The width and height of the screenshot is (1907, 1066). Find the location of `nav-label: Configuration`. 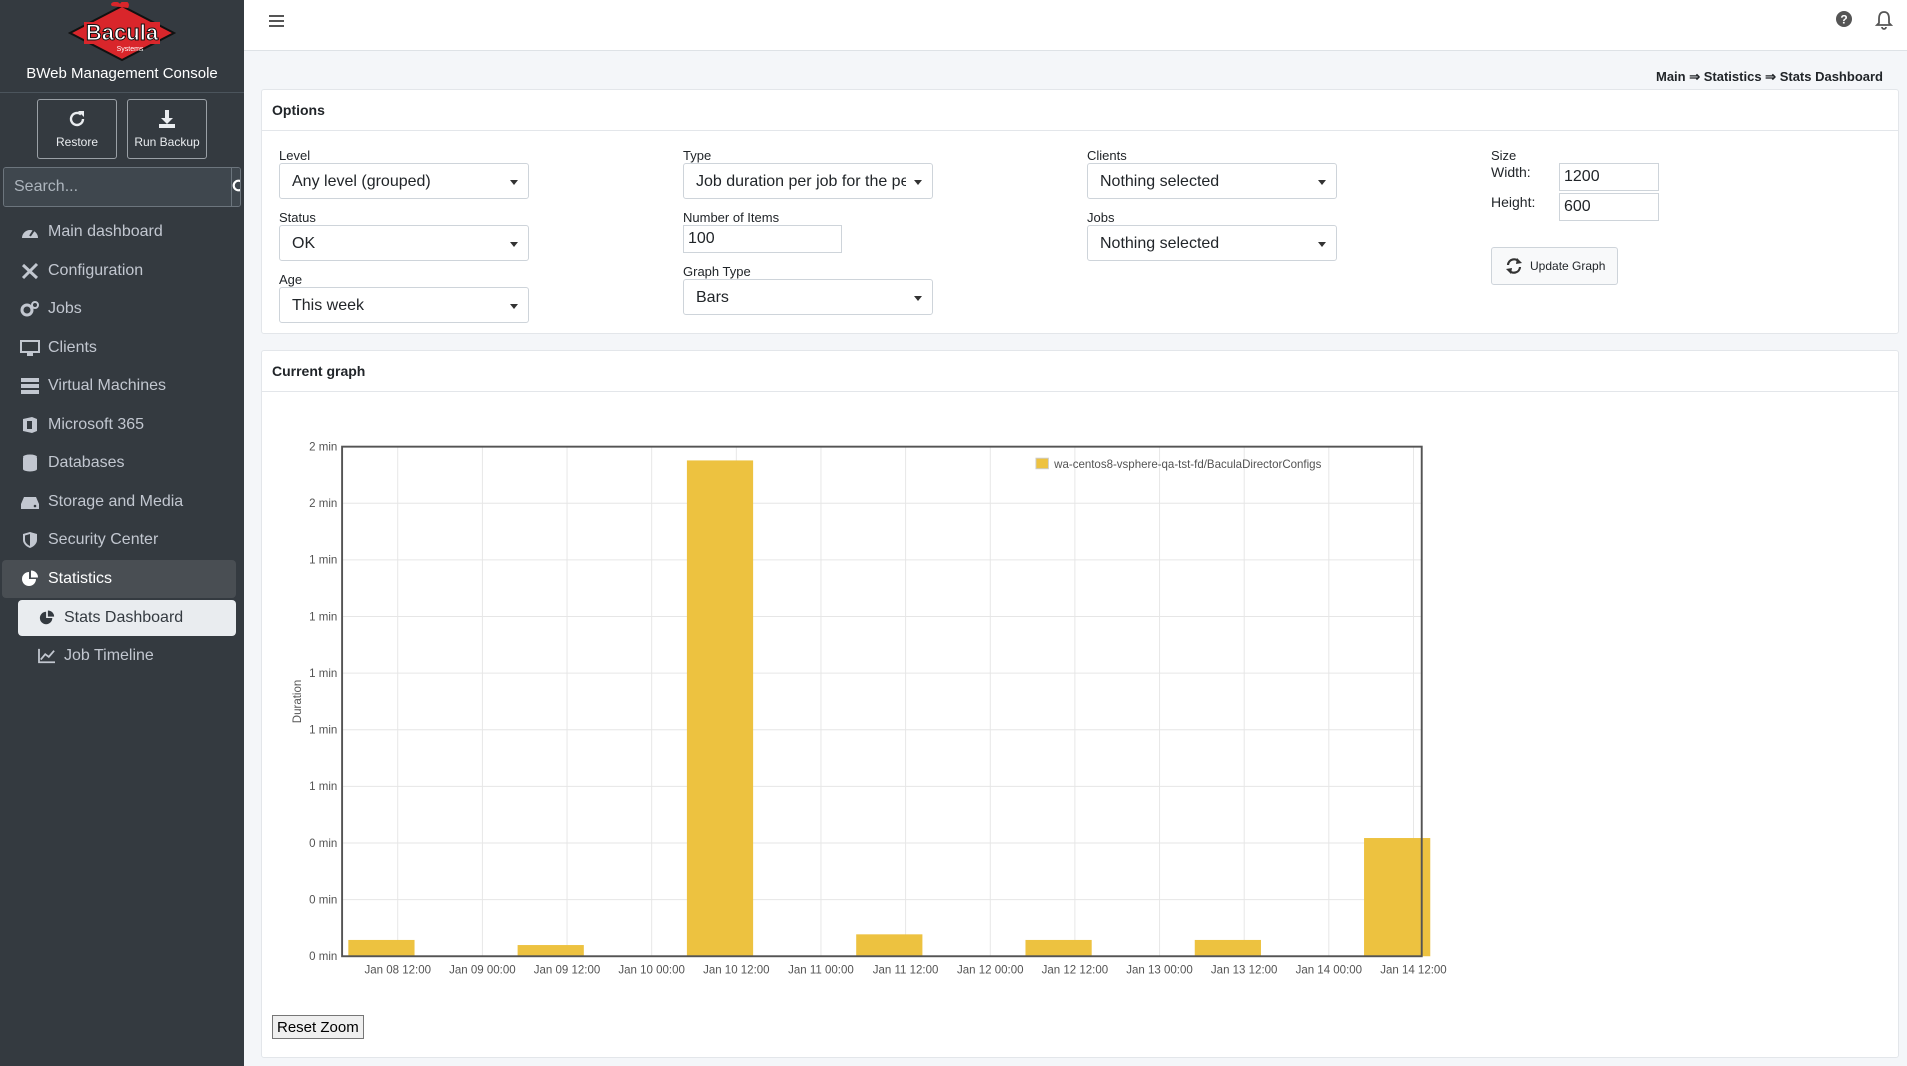

nav-label: Configuration is located at coordinates (96, 270).